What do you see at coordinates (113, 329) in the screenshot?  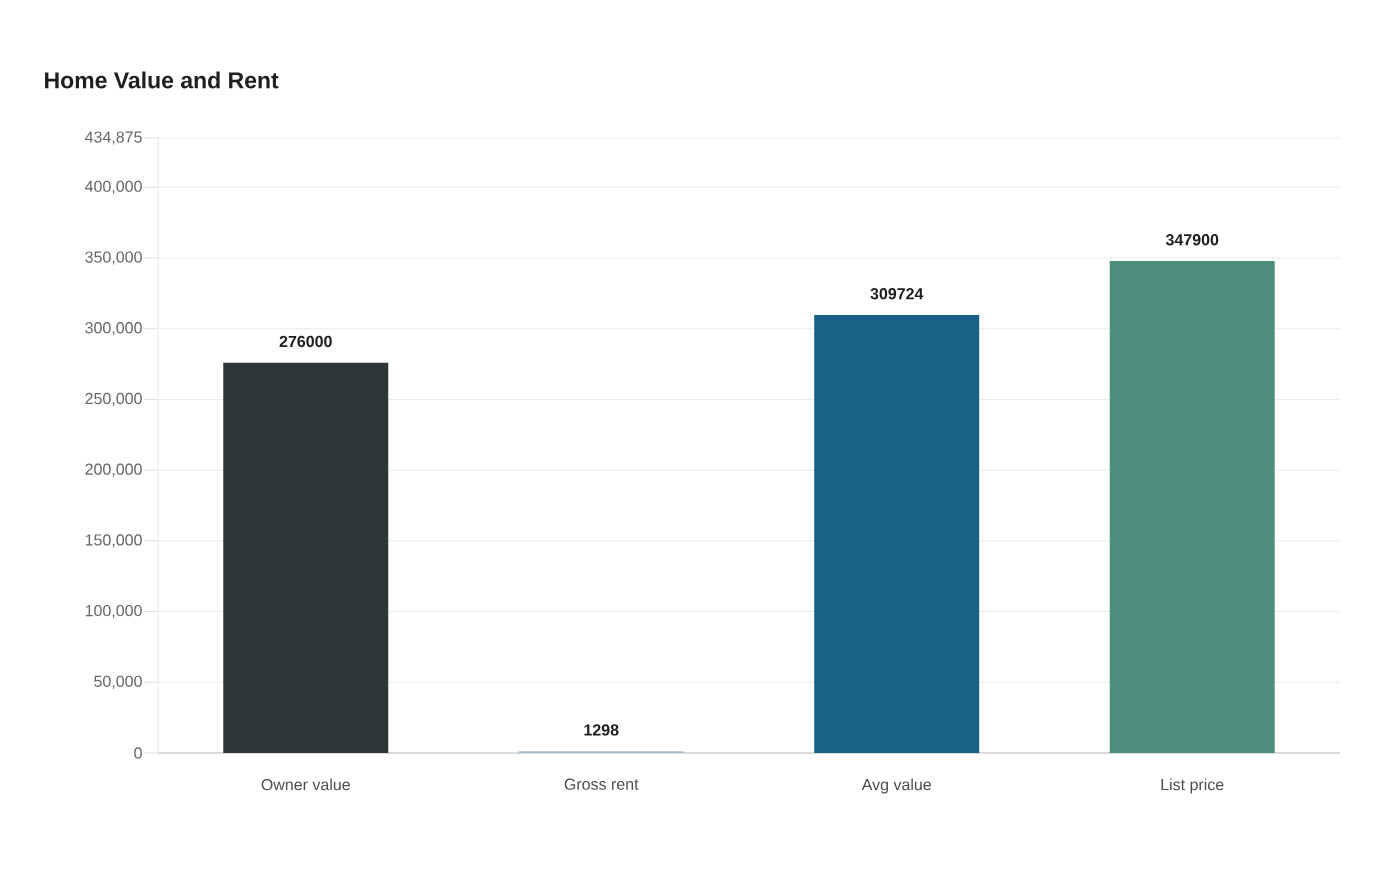 I see `y-tick-label: 300,000` at bounding box center [113, 329].